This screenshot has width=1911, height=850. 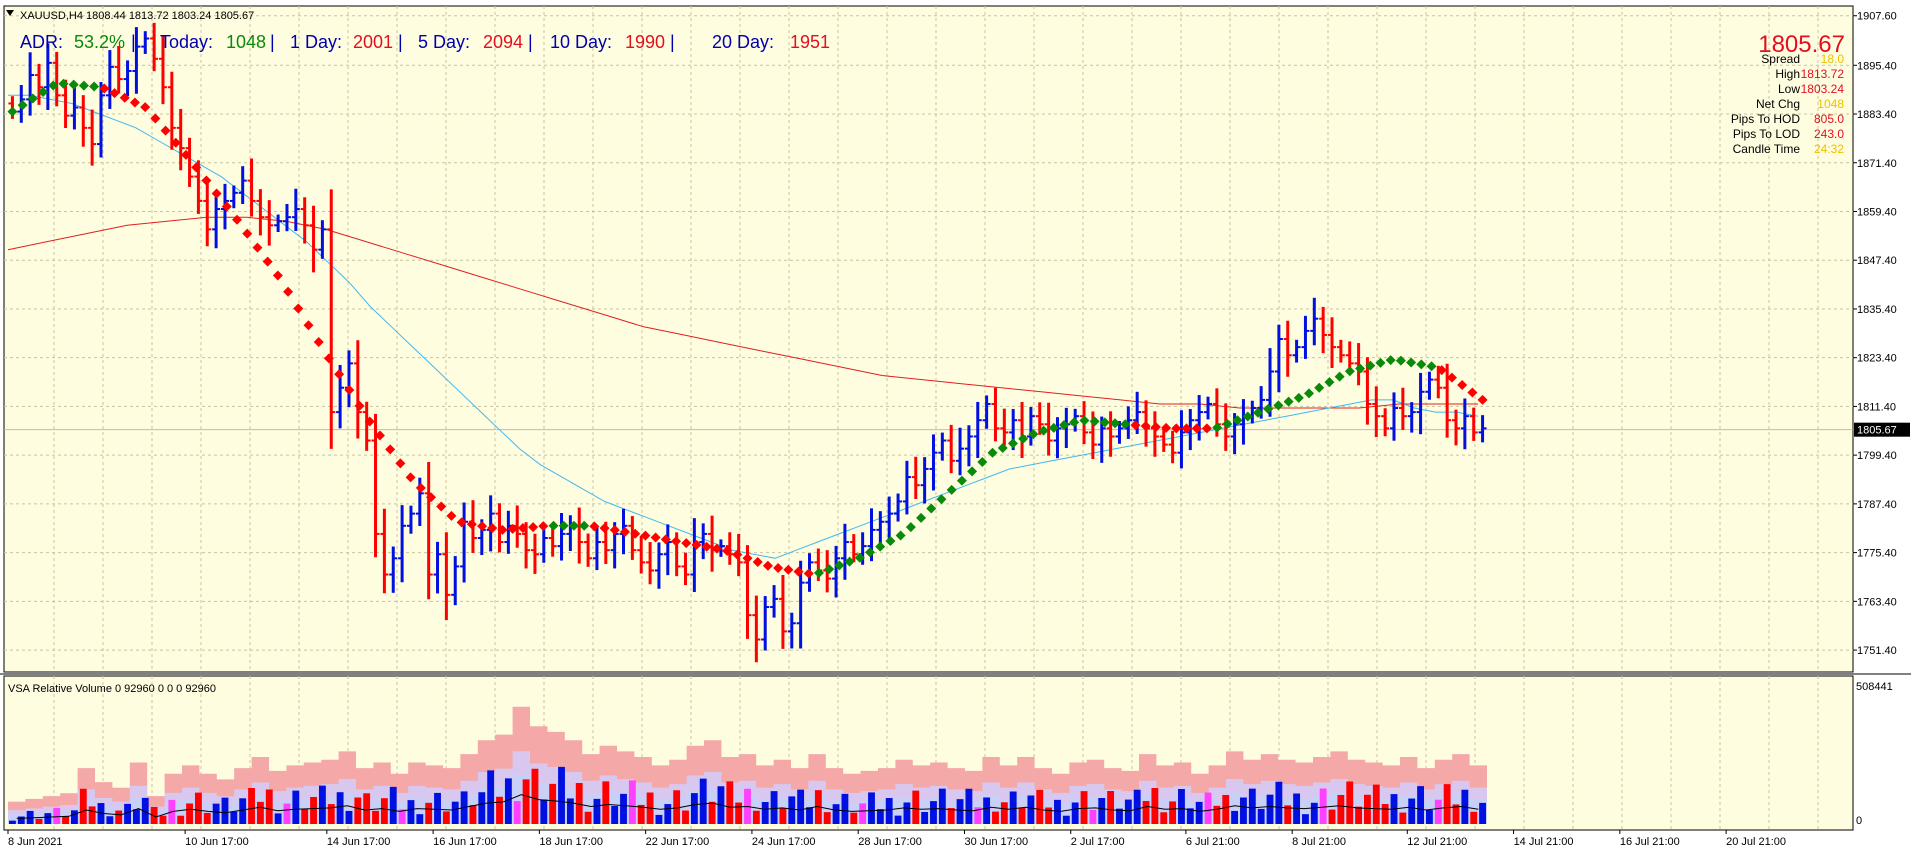 I want to click on y-tick-label: 1847.40, so click(x=1877, y=261).